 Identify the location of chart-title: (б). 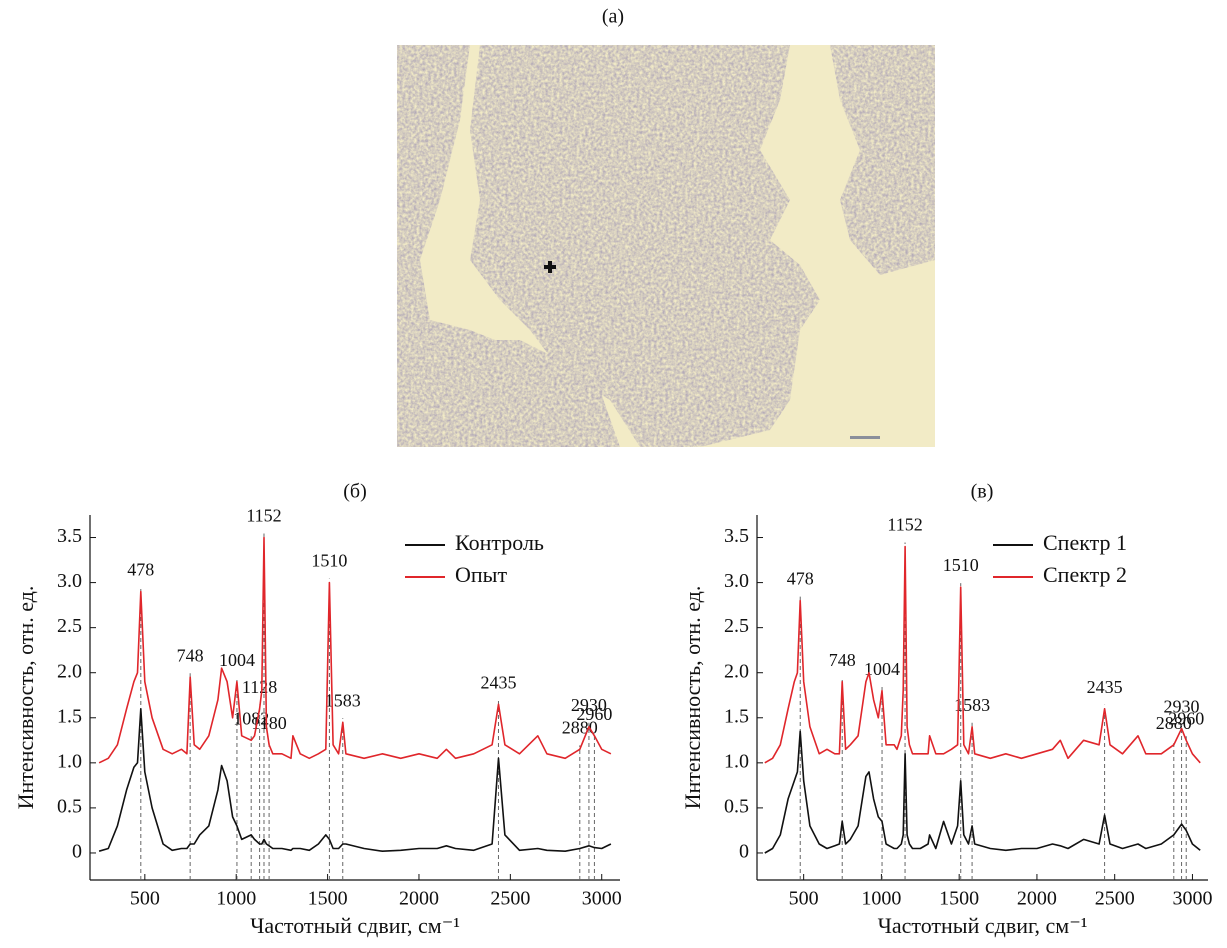
(355, 492).